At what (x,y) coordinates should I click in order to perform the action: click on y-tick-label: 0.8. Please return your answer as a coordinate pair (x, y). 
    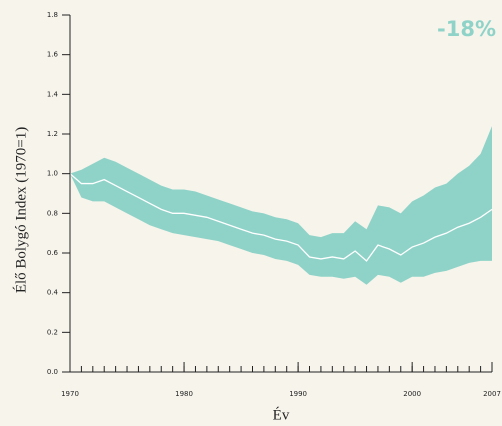
    Looking at the image, I should click on (52, 213).